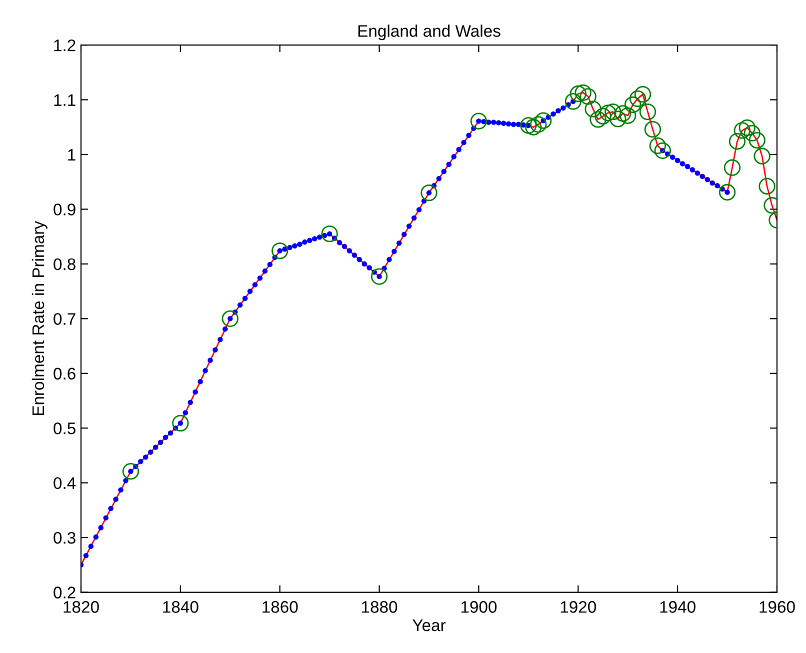  Describe the element at coordinates (40, 318) in the screenshot. I see `y-axis-title: Enrolment Rate in Primary` at that location.